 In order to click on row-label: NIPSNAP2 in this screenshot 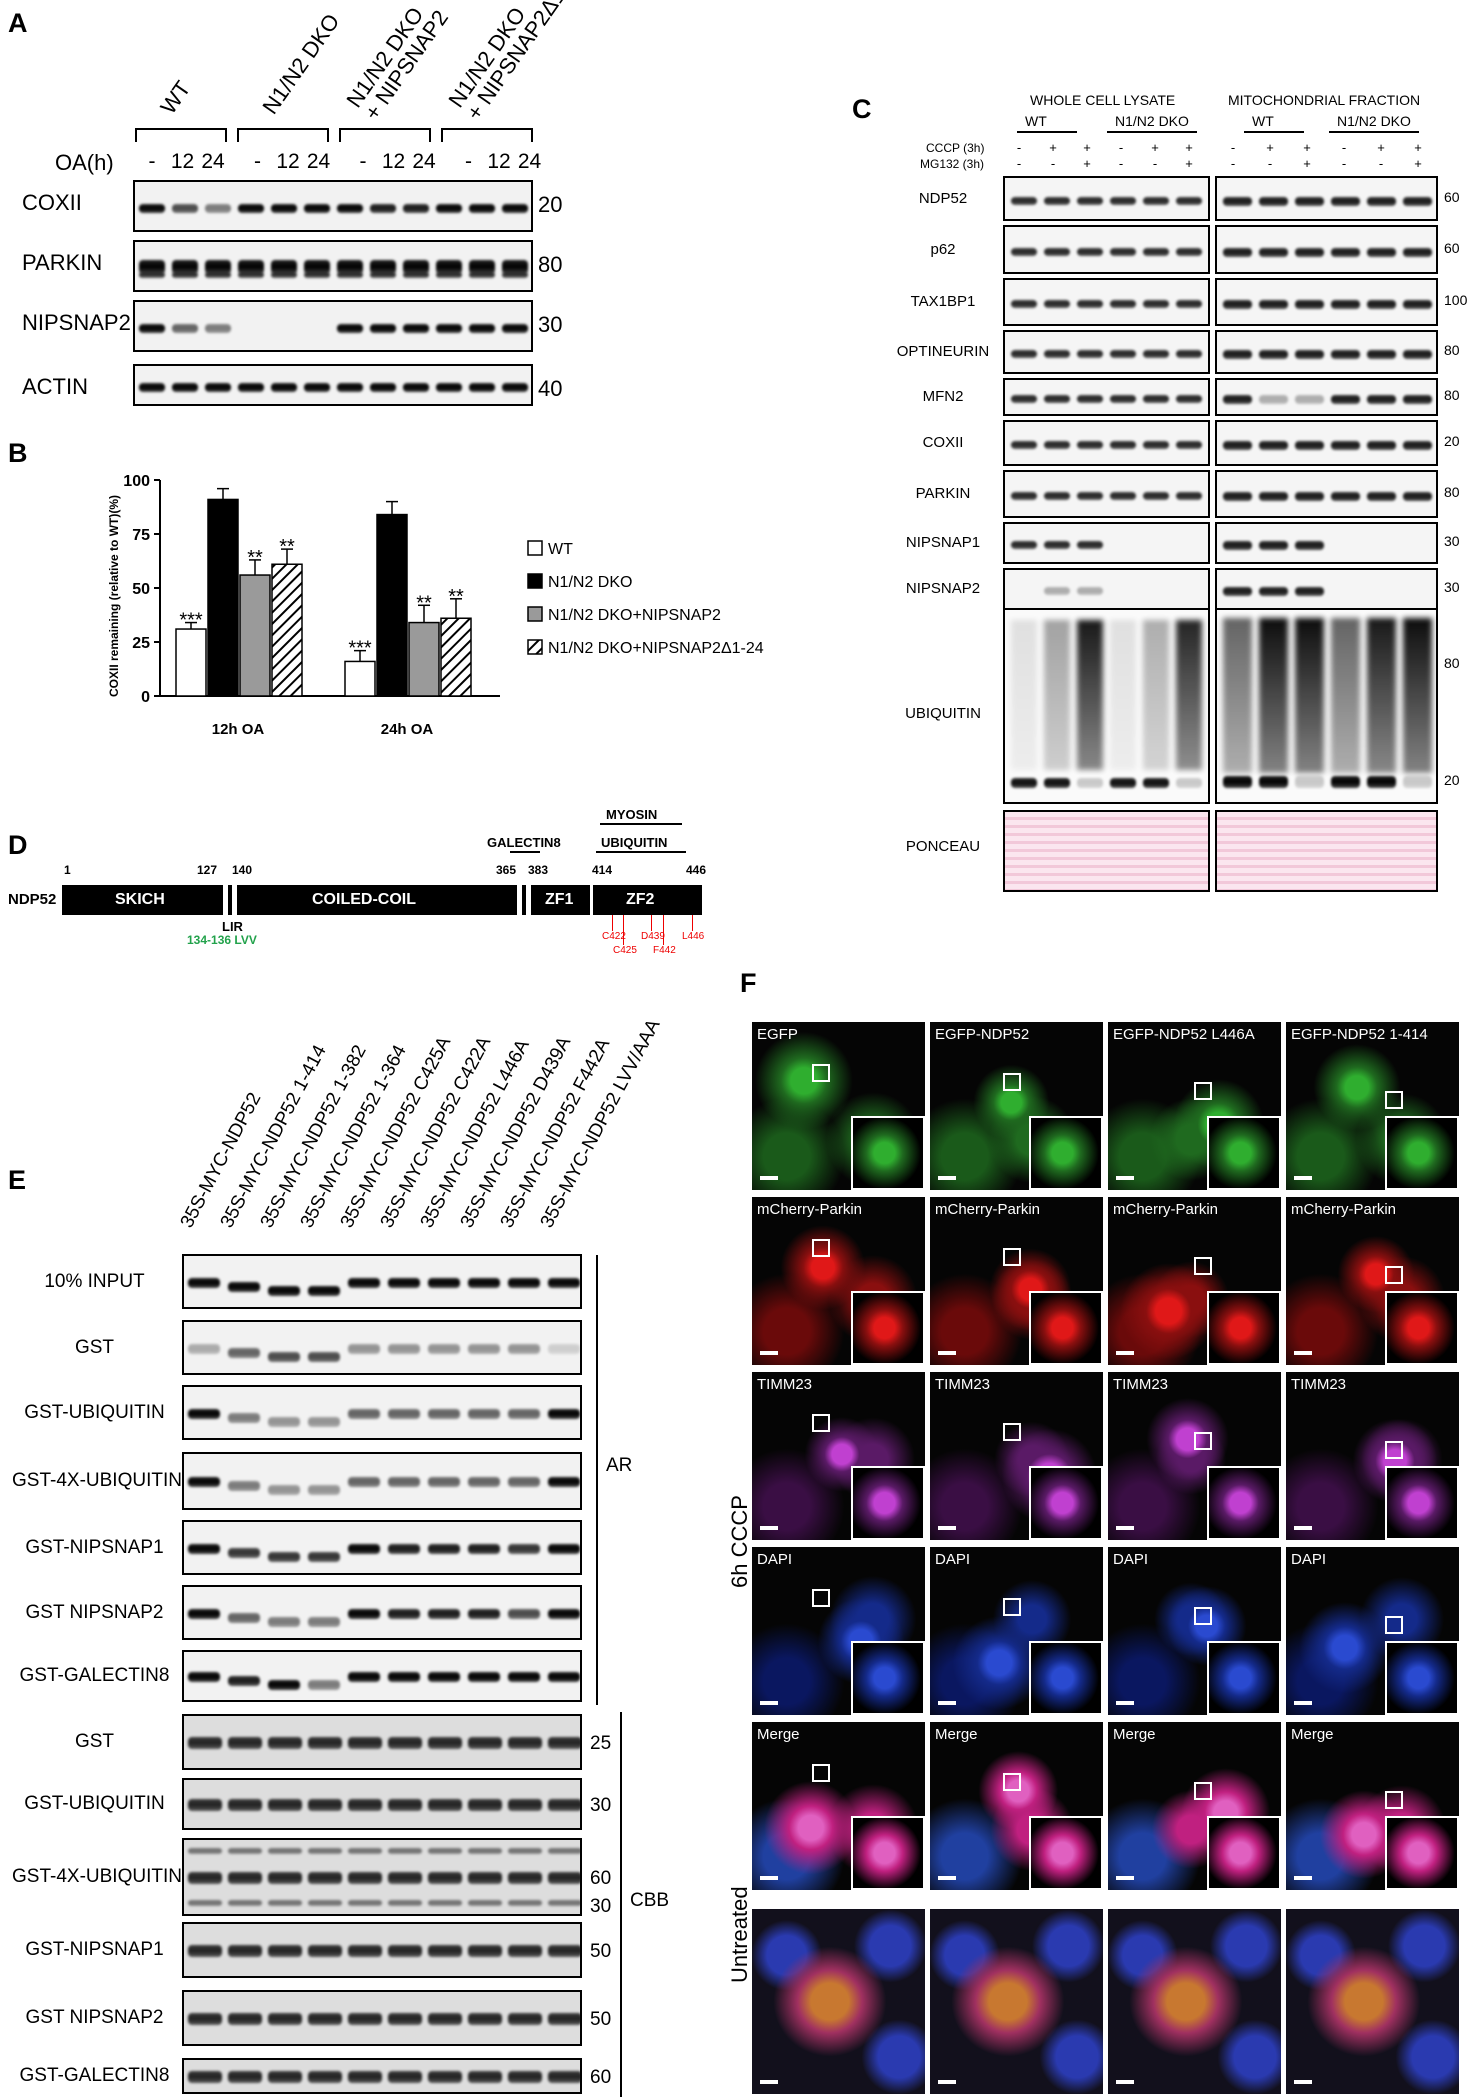, I will do `click(76, 322)`.